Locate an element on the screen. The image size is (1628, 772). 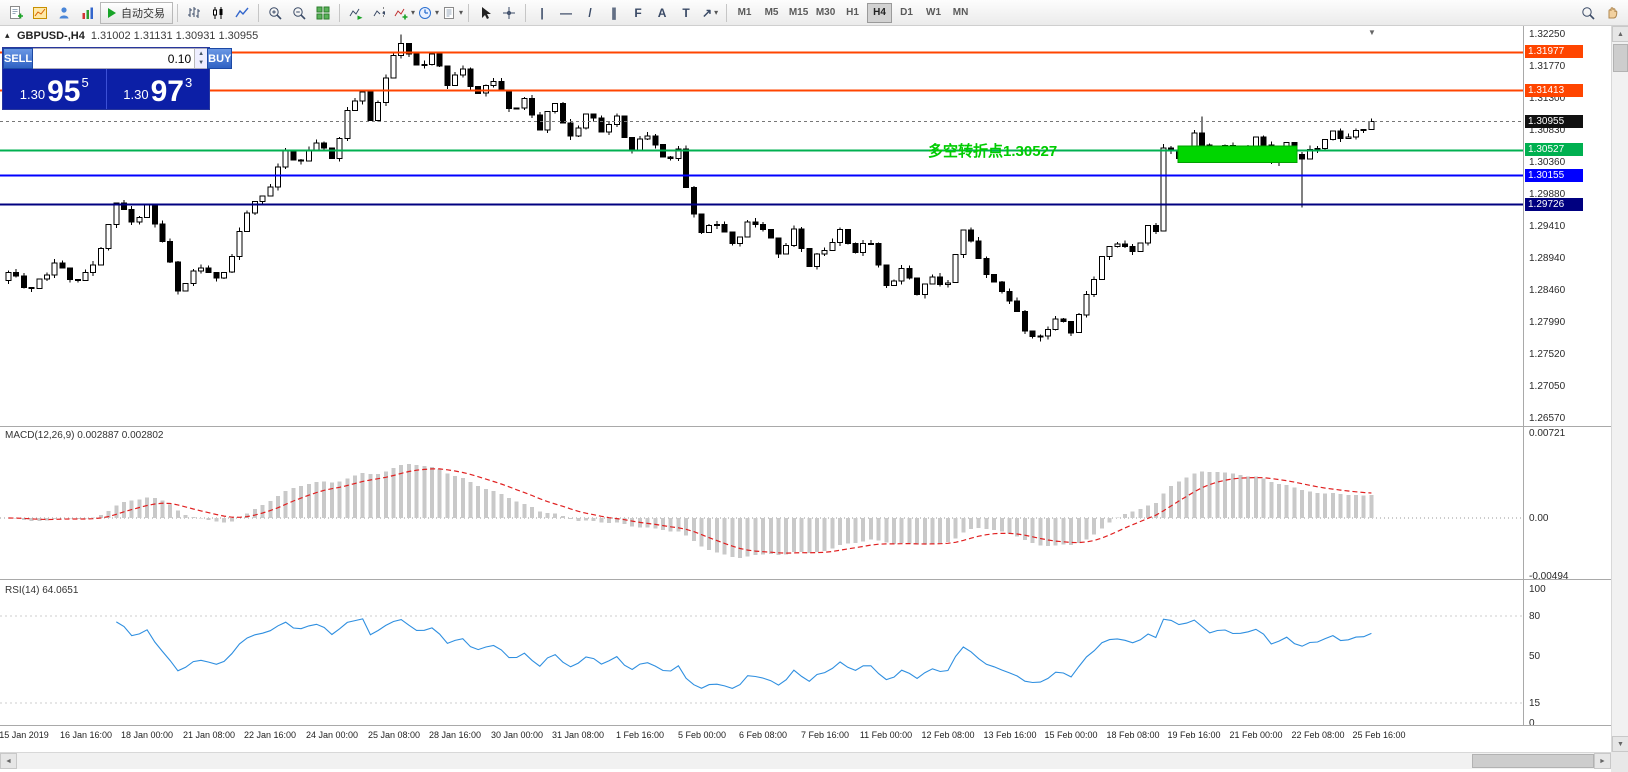
scale-tick: 1.29880 is located at coordinates (1547, 194).